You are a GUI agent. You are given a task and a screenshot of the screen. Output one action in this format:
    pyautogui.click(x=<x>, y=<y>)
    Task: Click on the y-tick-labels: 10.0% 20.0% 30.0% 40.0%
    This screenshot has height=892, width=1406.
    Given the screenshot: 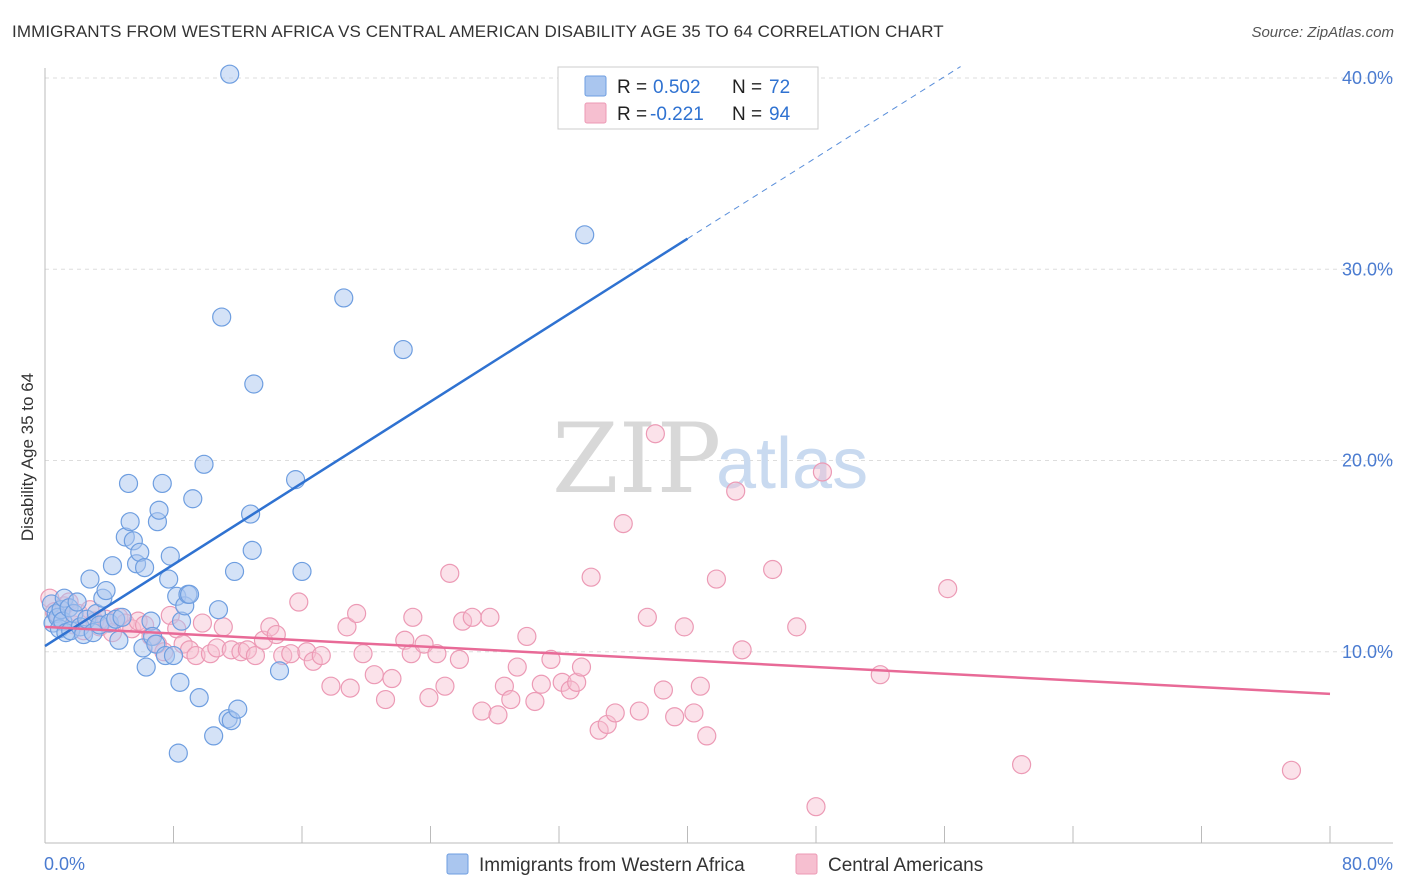 What is the action you would take?
    pyautogui.click(x=1367, y=365)
    